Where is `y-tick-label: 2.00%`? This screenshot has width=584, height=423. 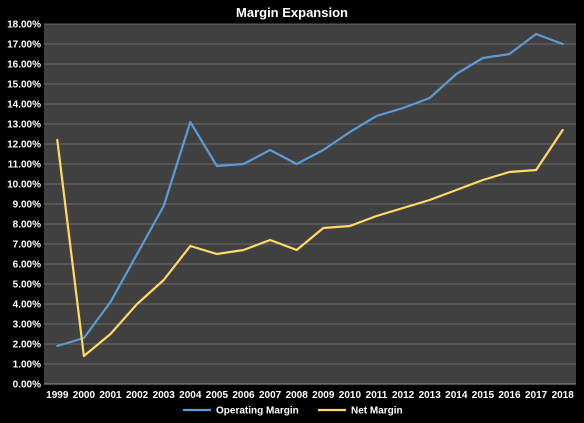
y-tick-label: 2.00% is located at coordinates (27, 345).